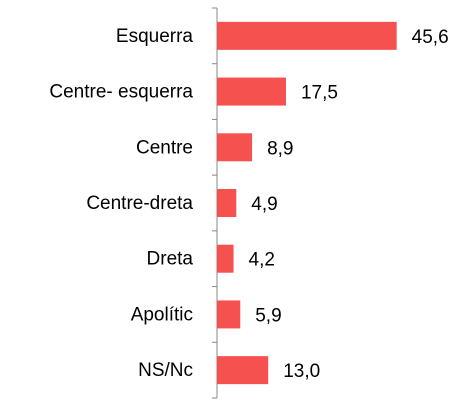  I want to click on category-label: Centre- esquerra, so click(121, 92).